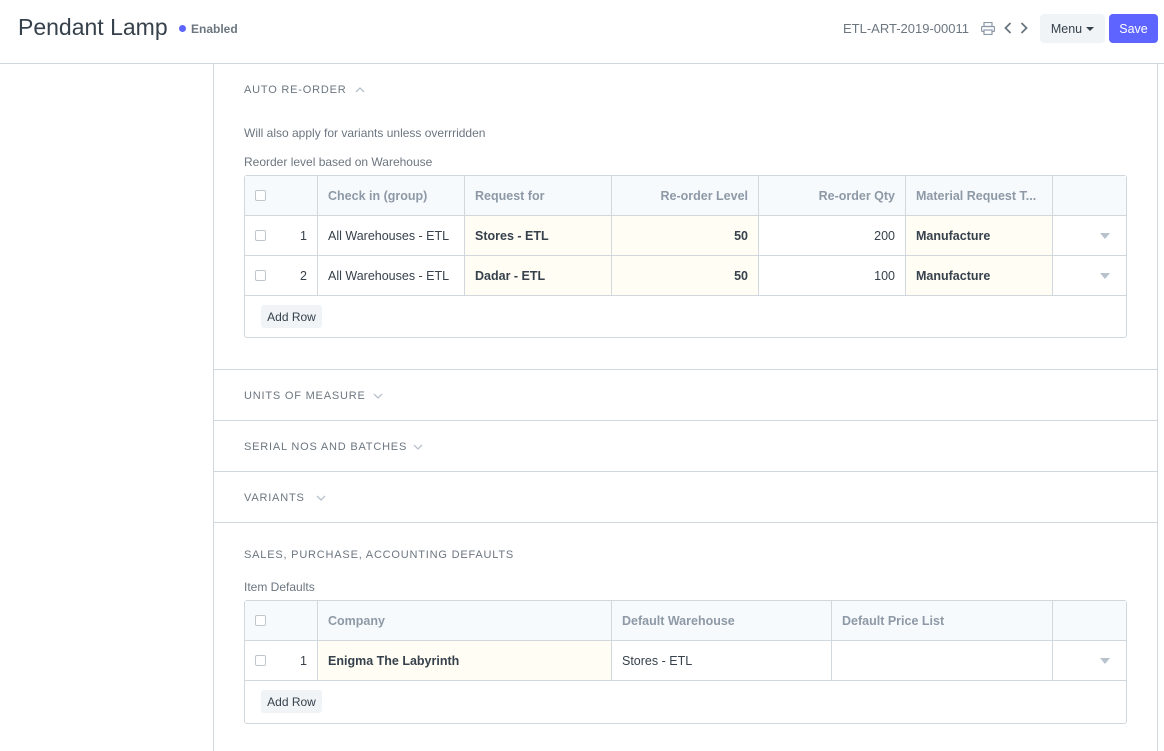 This screenshot has width=1164, height=751. I want to click on cell-default-warehouse: Stores - ETL, so click(722, 660).